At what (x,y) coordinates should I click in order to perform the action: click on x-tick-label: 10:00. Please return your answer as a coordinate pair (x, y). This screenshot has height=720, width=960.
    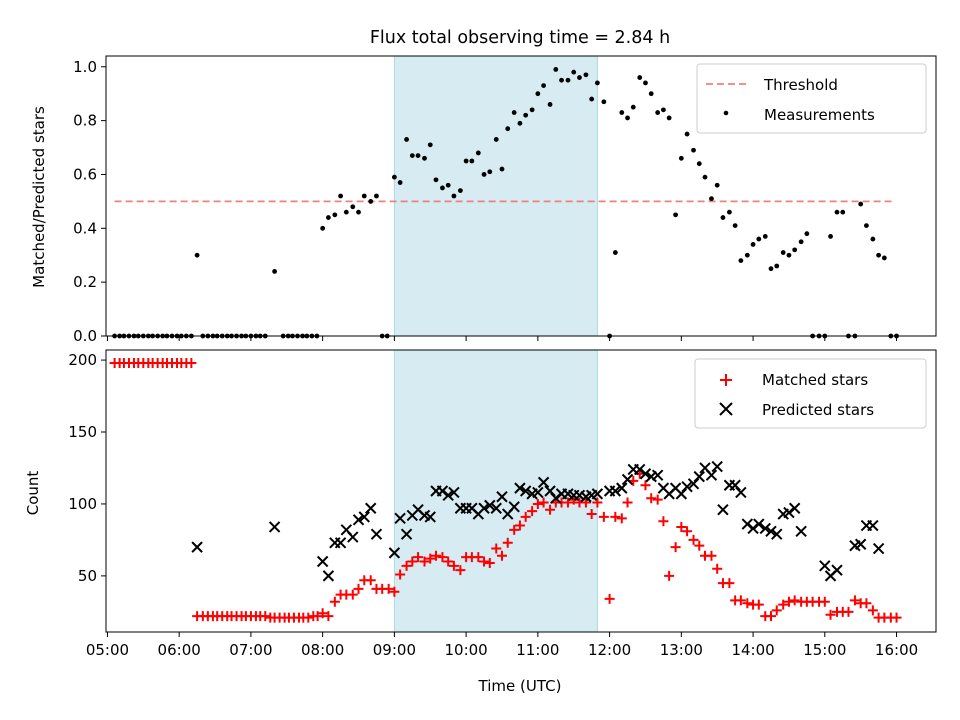
    Looking at the image, I should click on (466, 650).